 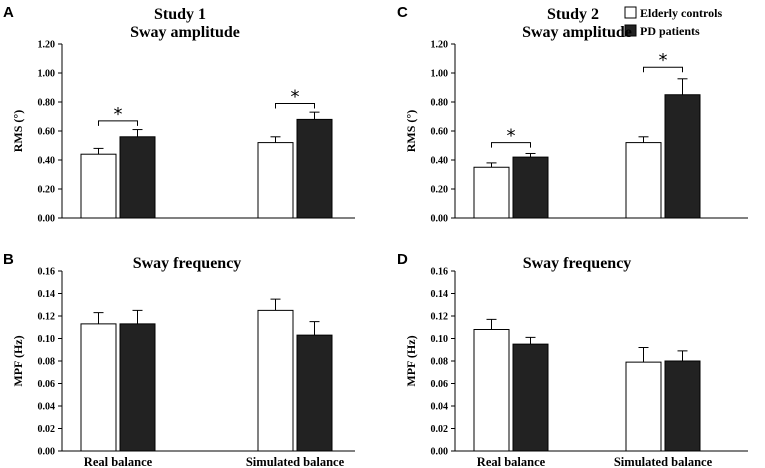 What do you see at coordinates (573, 14) in the screenshot?
I see `study2-title: Study 2` at bounding box center [573, 14].